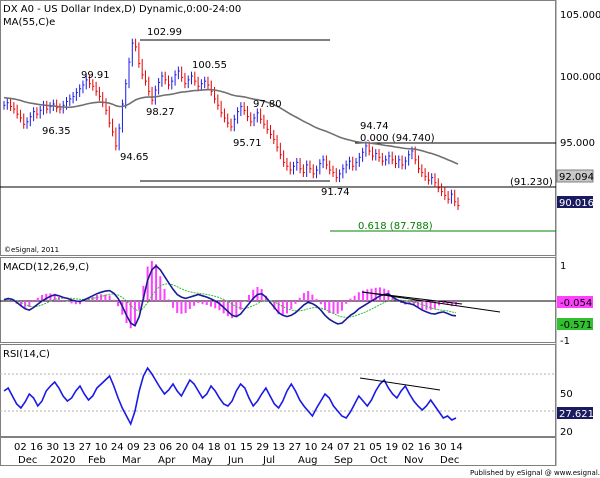 This screenshot has height=478, width=600. I want to click on macd-value-text: -0.054, so click(576, 303).